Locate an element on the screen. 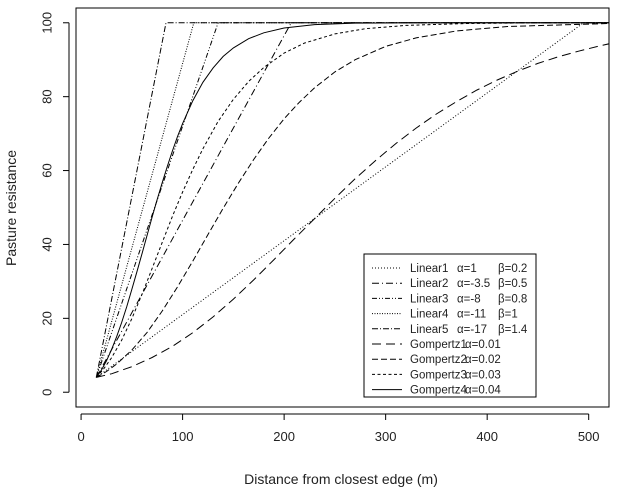 Image resolution: width=618 pixels, height=492 pixels. legend-param-beta: β=0.5 is located at coordinates (512, 284).